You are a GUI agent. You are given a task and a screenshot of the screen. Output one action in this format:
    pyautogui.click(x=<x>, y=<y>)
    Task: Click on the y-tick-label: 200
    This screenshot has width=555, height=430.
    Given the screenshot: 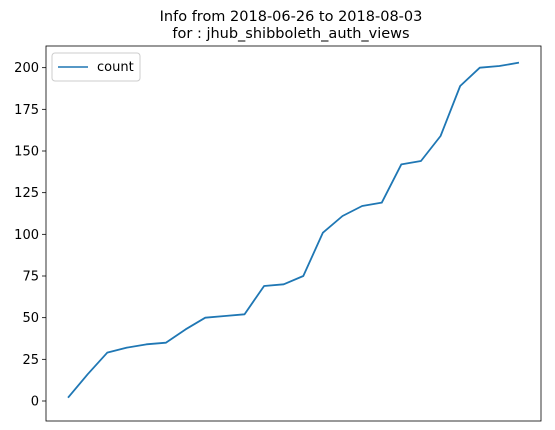 What is the action you would take?
    pyautogui.click(x=26, y=68)
    